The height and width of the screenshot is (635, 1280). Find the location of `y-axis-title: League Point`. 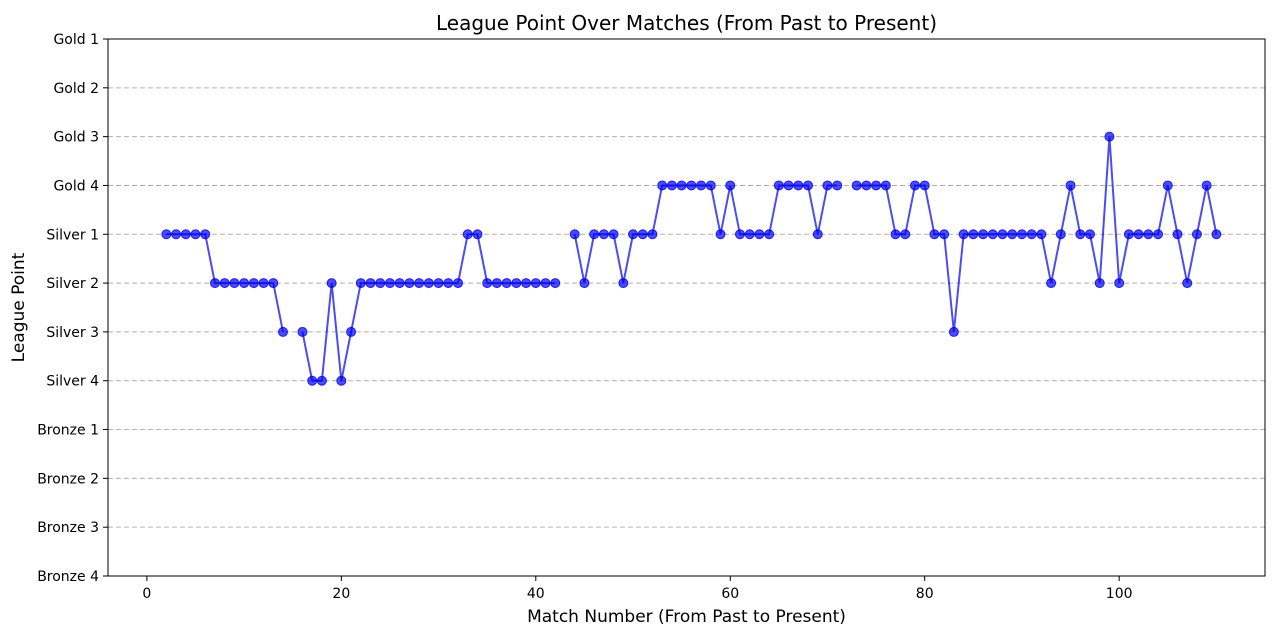

y-axis-title: League Point is located at coordinates (19, 307).